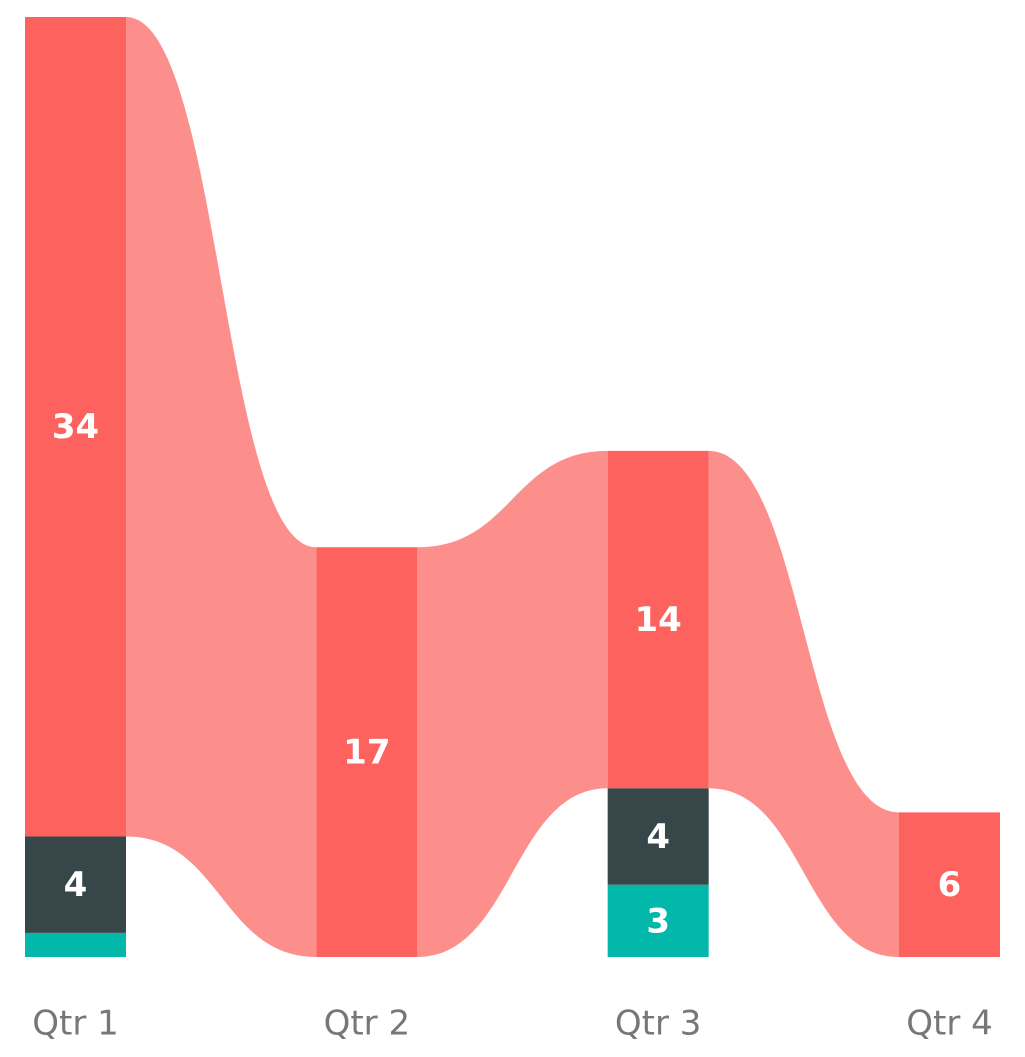  What do you see at coordinates (75, 1024) in the screenshot?
I see `x-tick-label: Qtr 1` at bounding box center [75, 1024].